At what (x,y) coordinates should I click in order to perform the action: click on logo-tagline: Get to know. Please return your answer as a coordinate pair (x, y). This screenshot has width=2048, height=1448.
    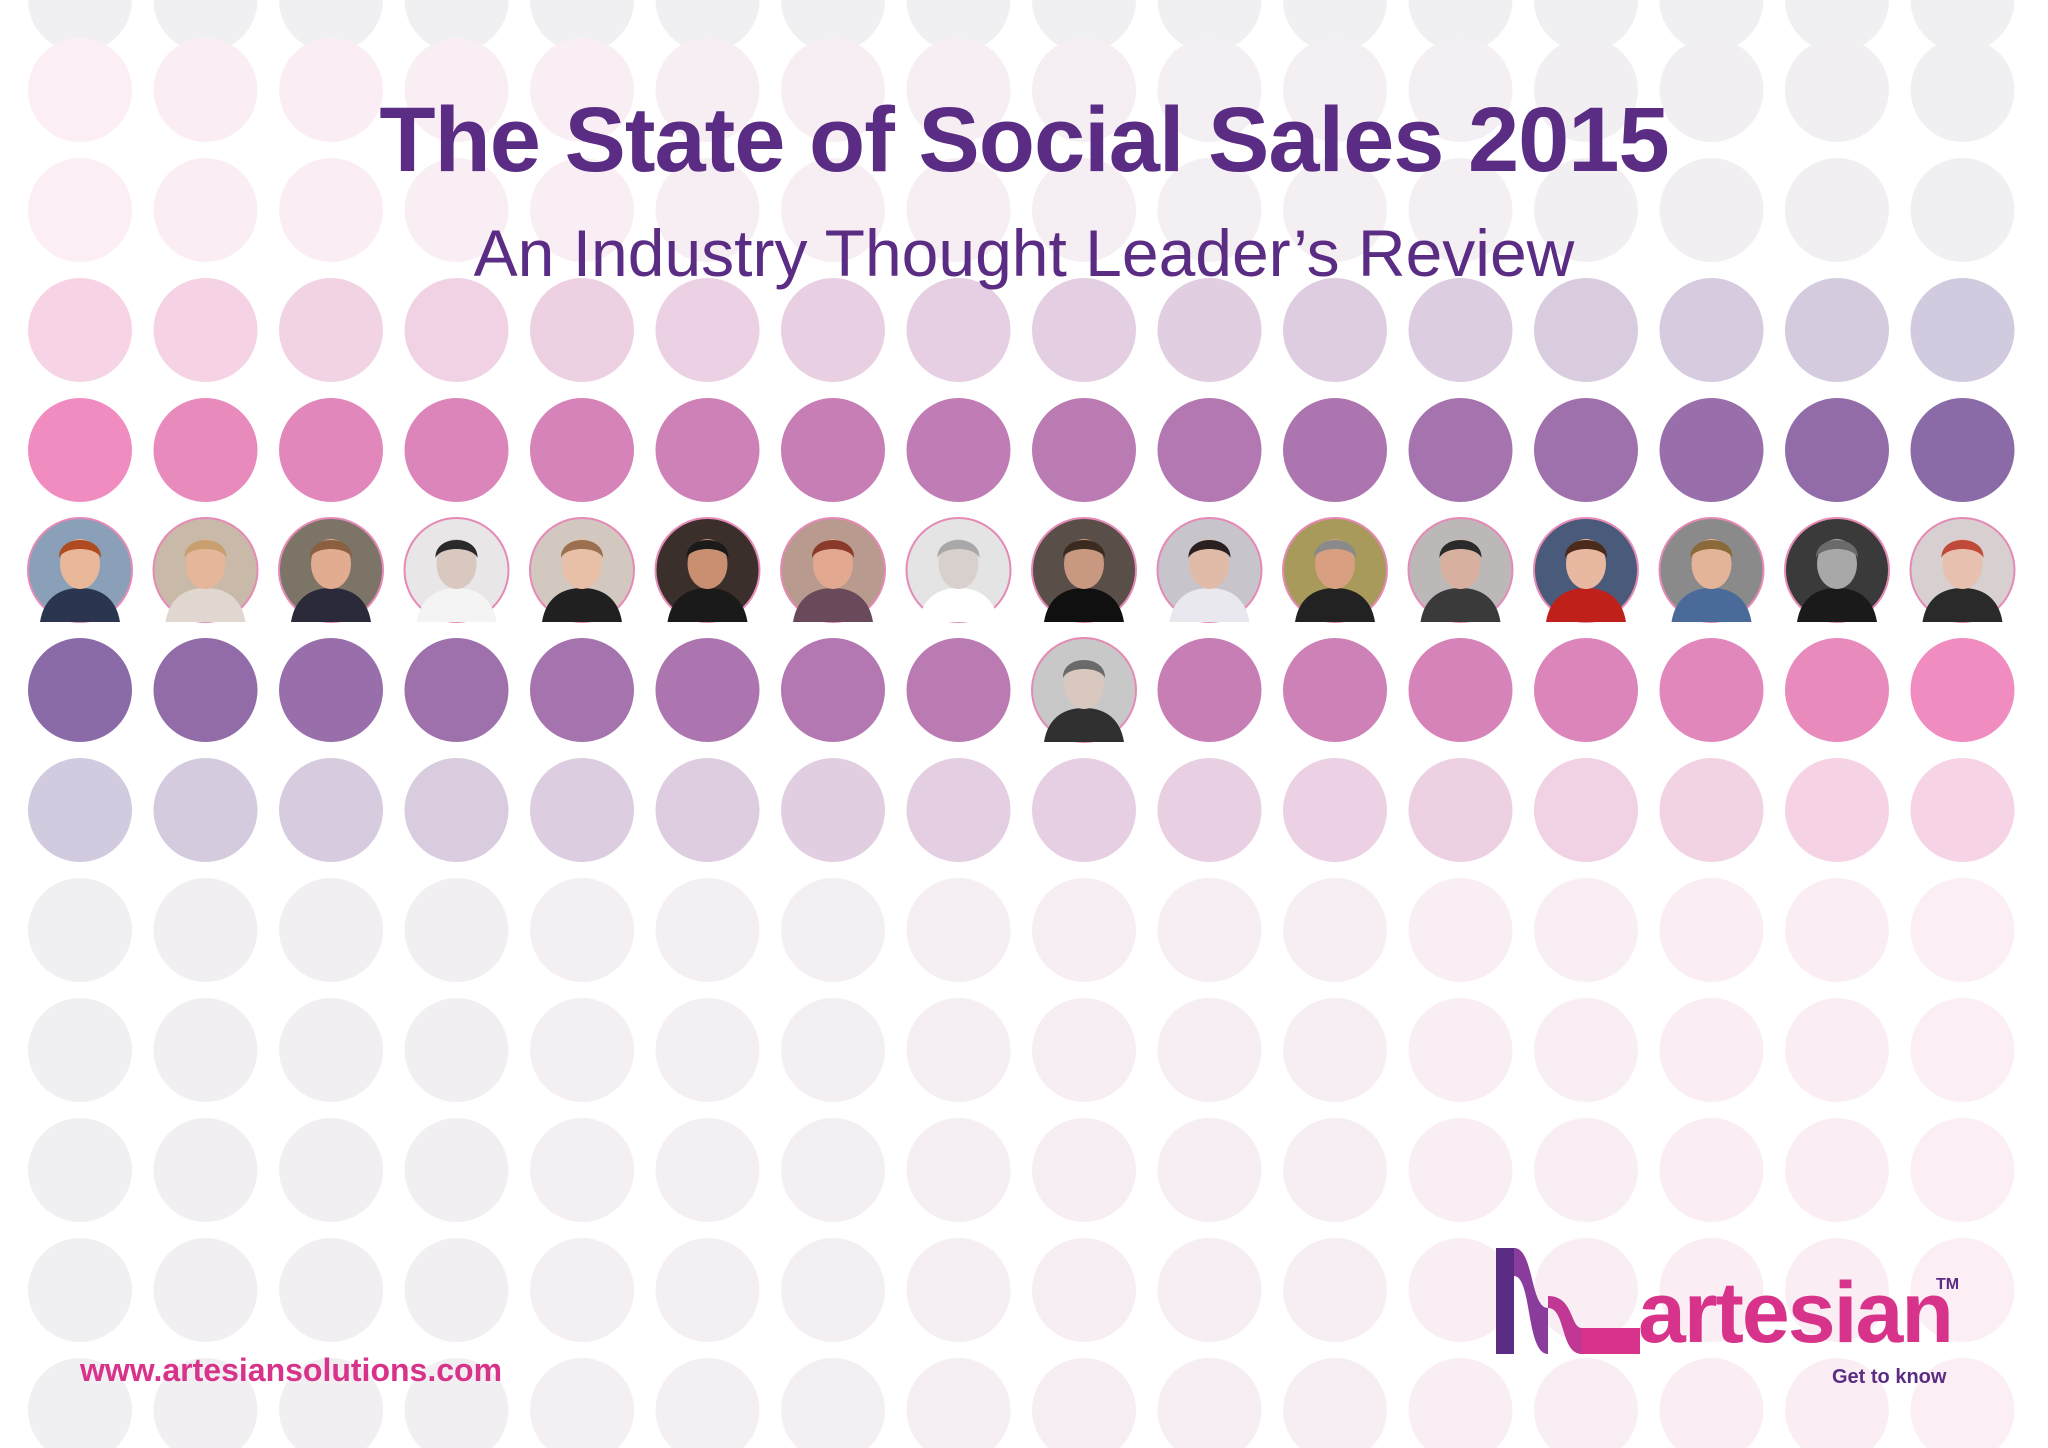
    Looking at the image, I should click on (1889, 1377).